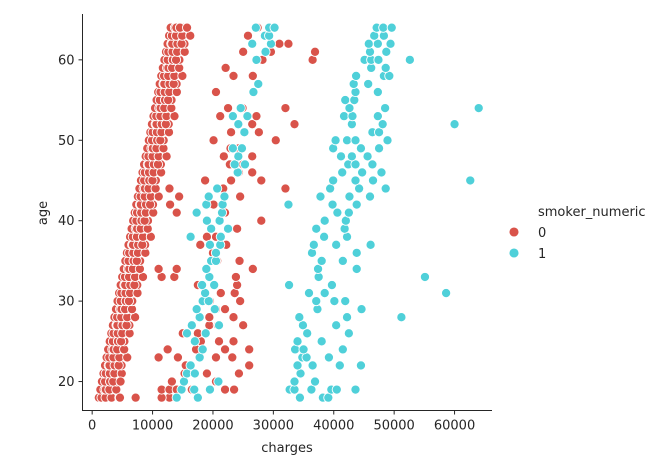 The height and width of the screenshot is (466, 665). I want to click on x-tick-label: 30000, so click(273, 426).